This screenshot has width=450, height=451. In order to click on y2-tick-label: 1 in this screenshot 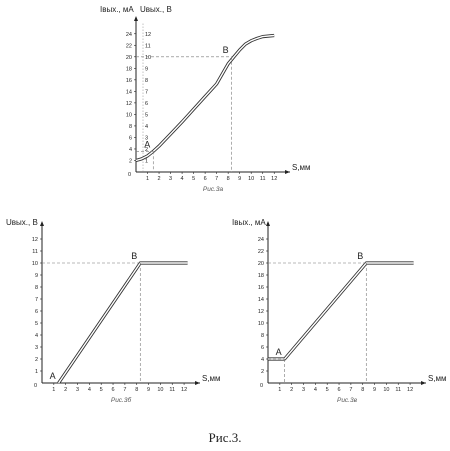, I will do `click(146, 161)`.